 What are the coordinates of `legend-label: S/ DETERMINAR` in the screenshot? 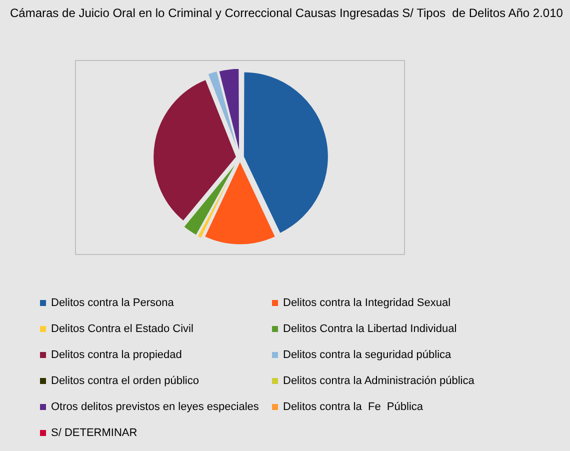 It's located at (94, 433).